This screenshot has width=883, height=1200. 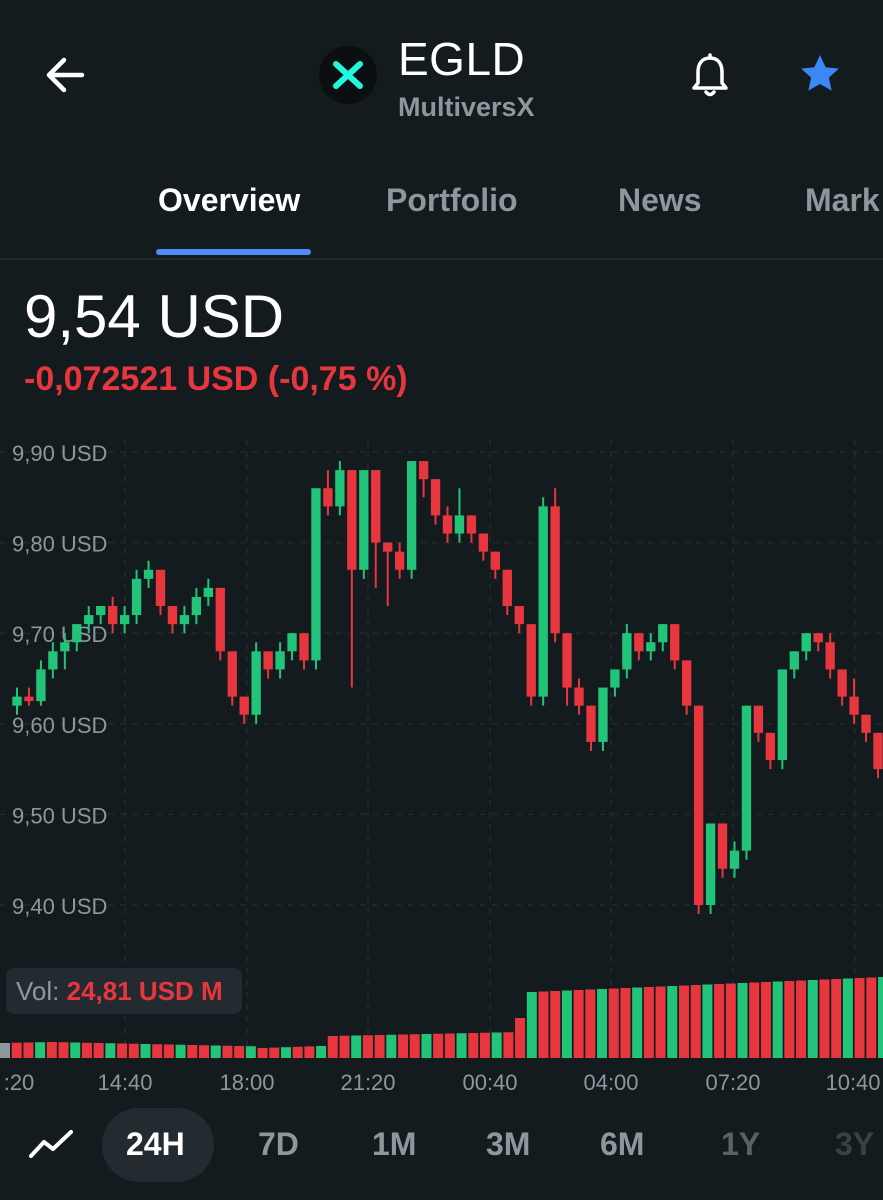 I want to click on y-tick-label: 9,60 USD, so click(x=59, y=725).